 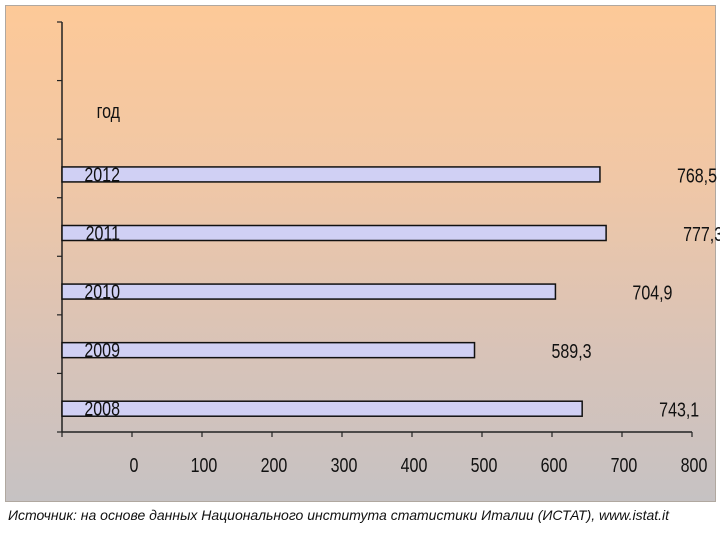 I want to click on y-tick-label-2008: 2008, so click(x=102, y=409).